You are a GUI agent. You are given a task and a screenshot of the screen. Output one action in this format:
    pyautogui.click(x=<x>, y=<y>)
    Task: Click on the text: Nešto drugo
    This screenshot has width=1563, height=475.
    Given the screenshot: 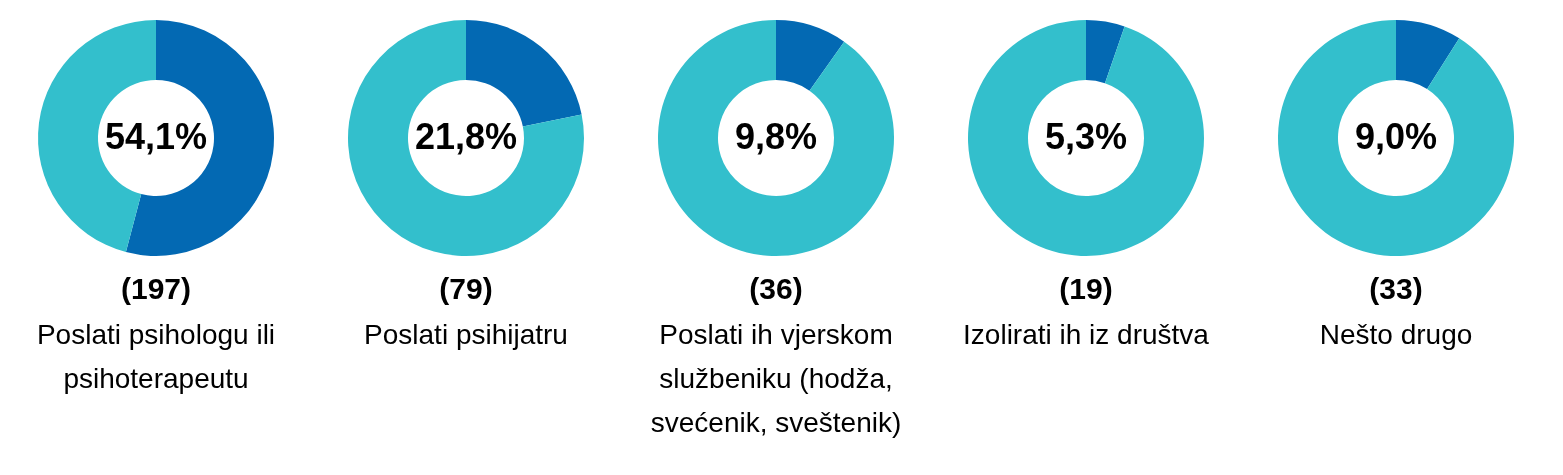 What is the action you would take?
    pyautogui.click(x=1396, y=334)
    